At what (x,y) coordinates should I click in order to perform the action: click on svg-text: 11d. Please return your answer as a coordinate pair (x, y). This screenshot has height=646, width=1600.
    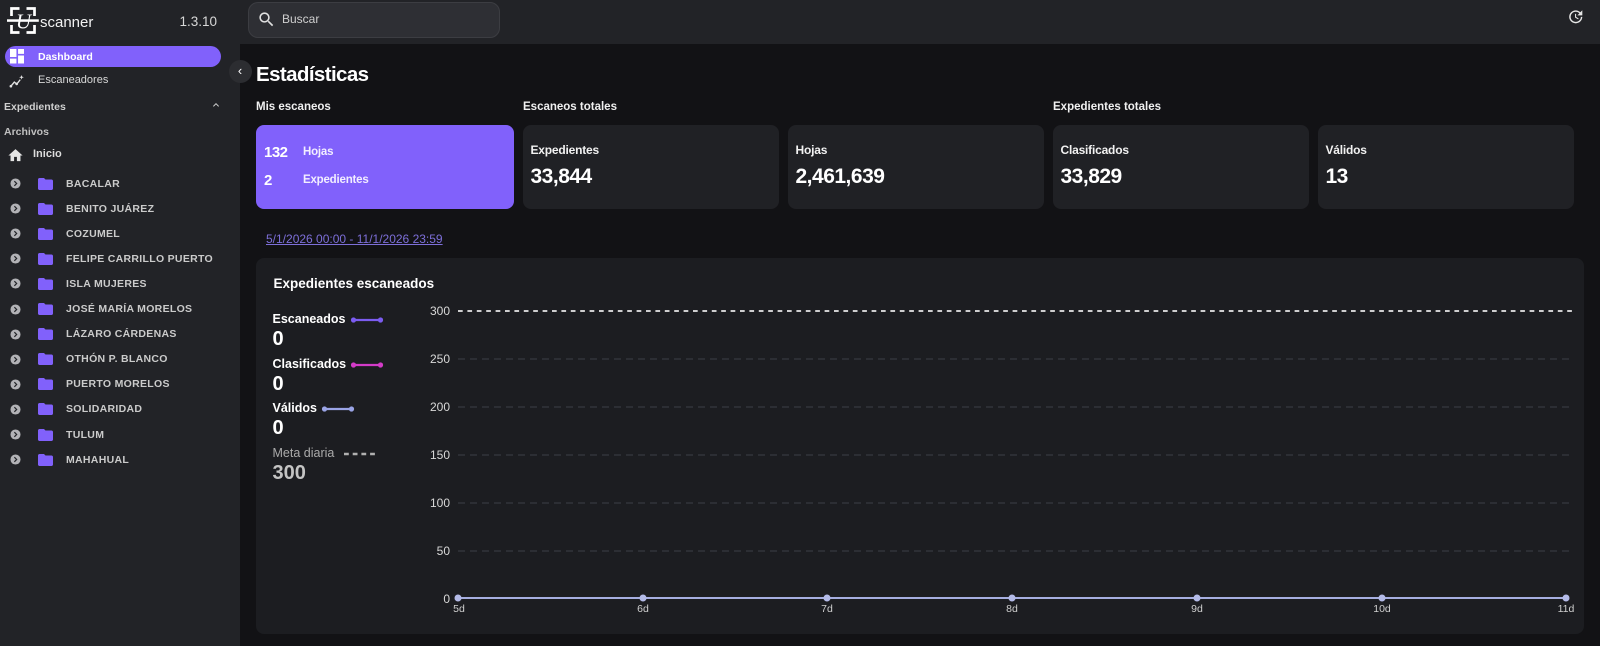
    Looking at the image, I should click on (1565, 609).